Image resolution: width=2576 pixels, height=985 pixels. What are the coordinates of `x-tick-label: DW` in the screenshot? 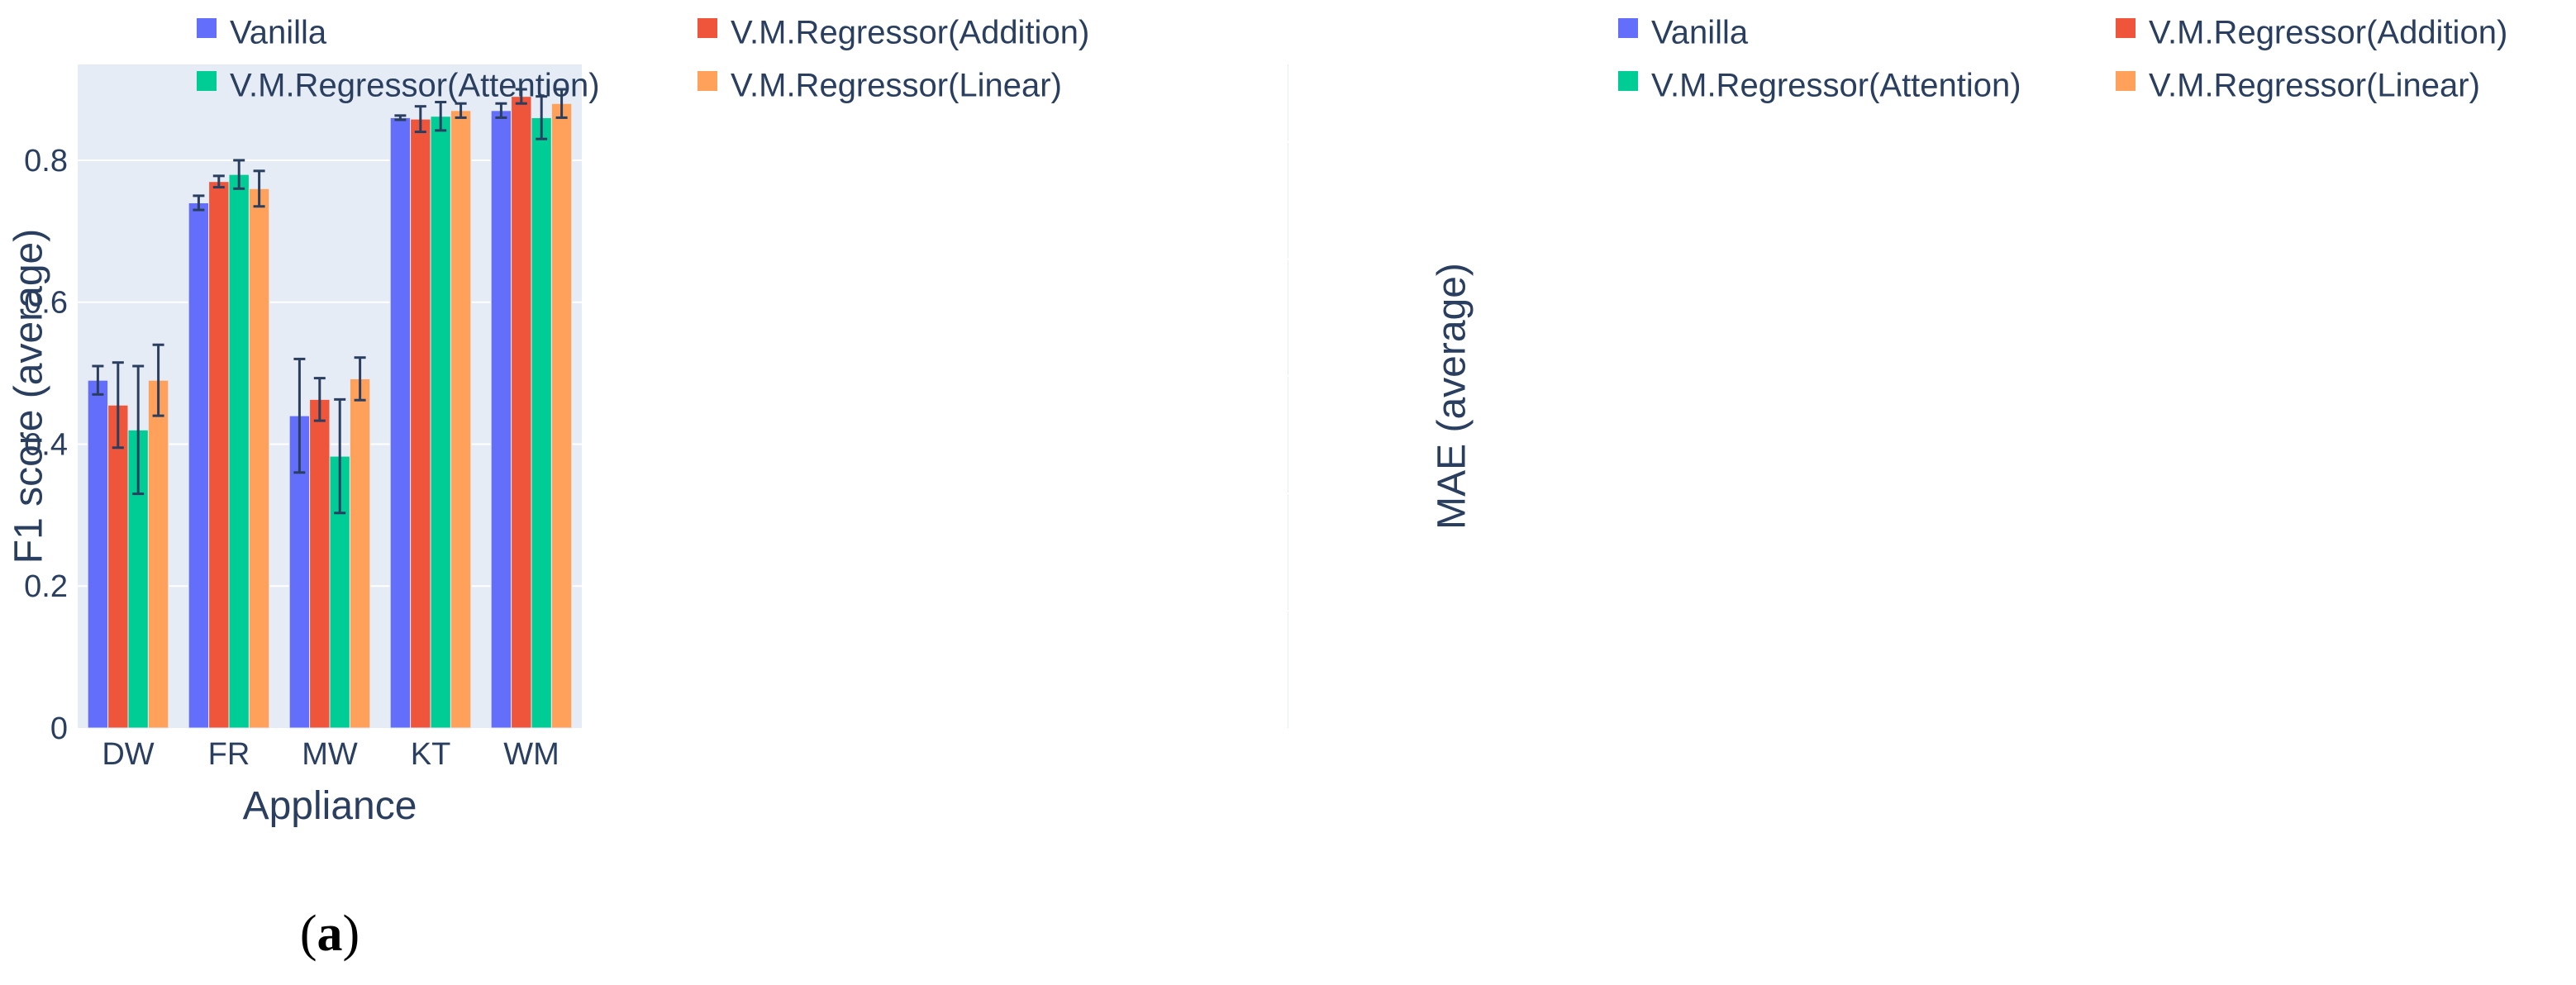 It's located at (128, 755).